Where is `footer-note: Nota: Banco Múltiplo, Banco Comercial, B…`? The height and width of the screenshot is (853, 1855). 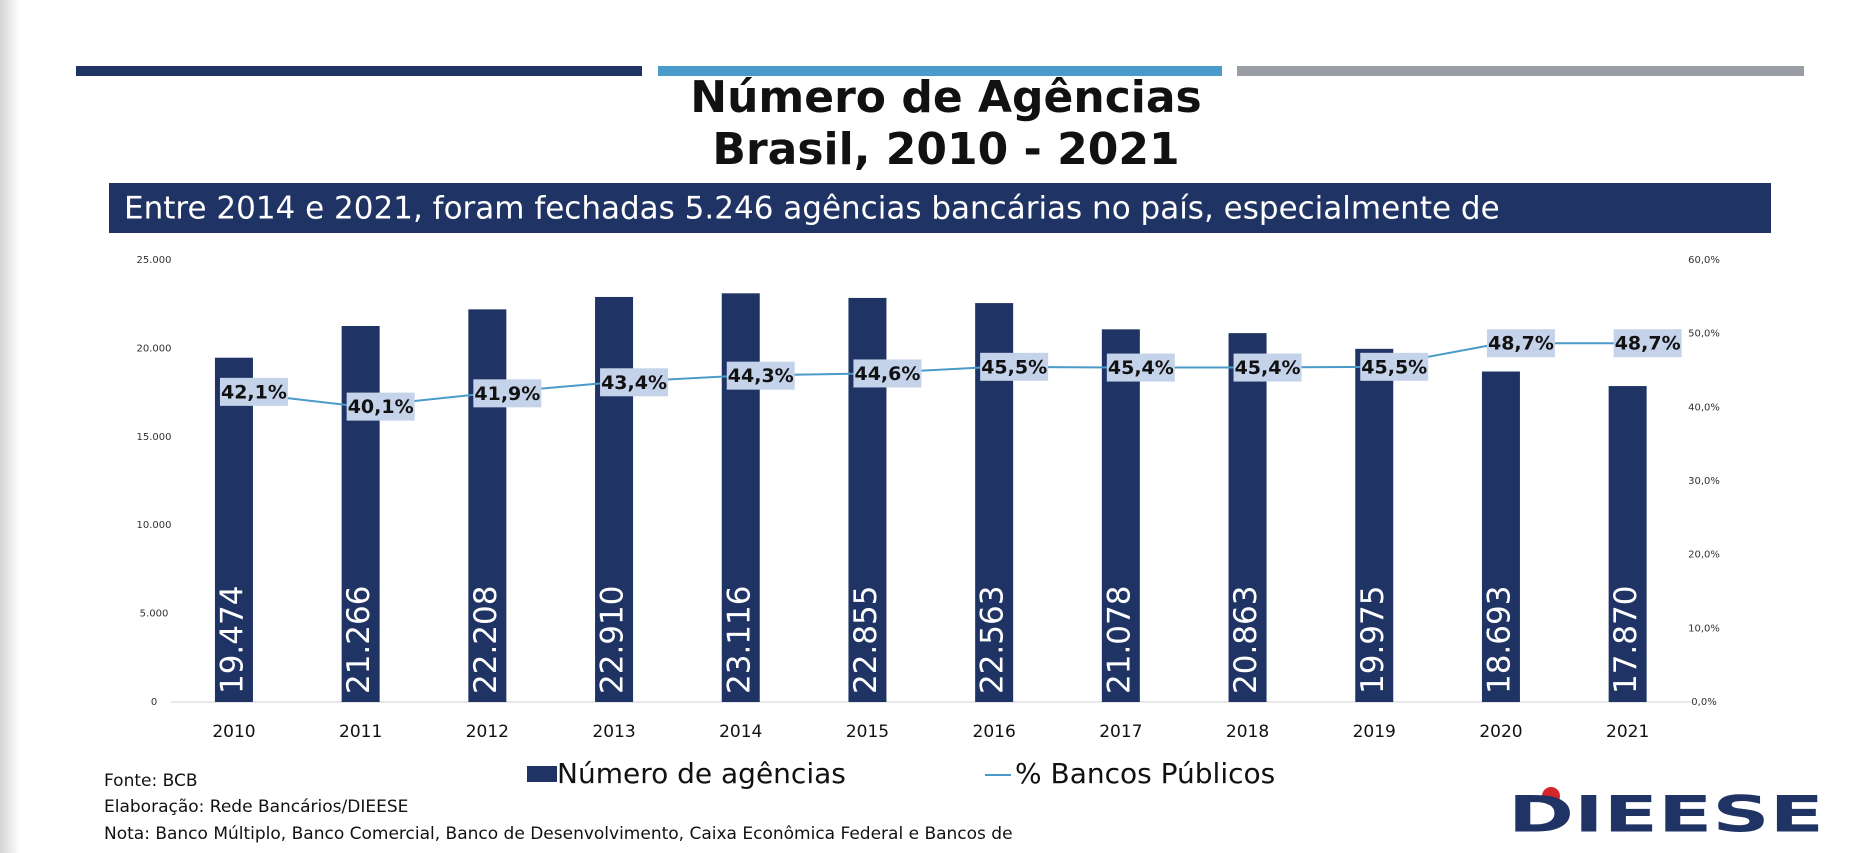
footer-note: Nota: Banco Múltiplo, Banco Comercial, B… is located at coordinates (558, 834).